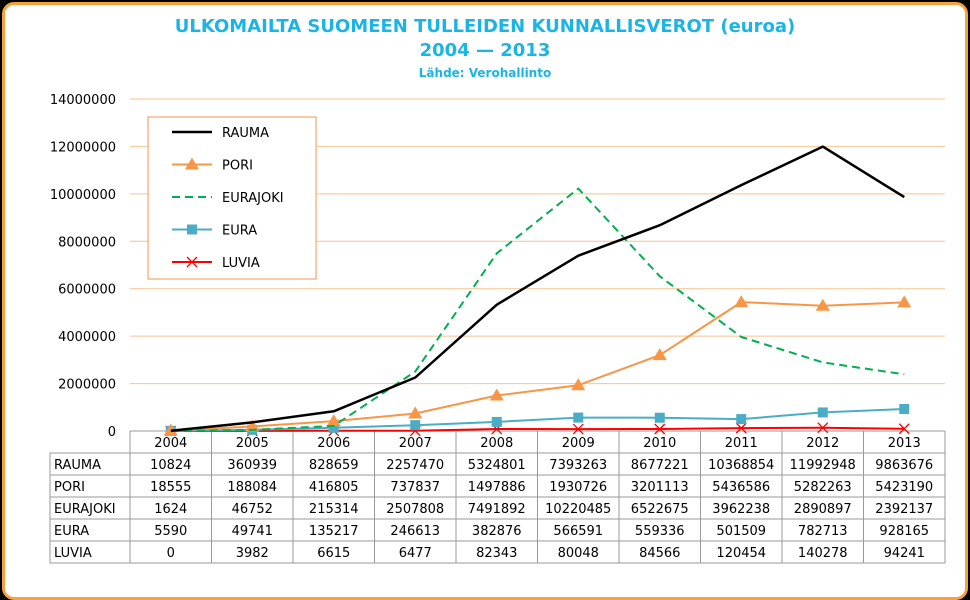  What do you see at coordinates (170, 509) in the screenshot?
I see `table-cell: 1624` at bounding box center [170, 509].